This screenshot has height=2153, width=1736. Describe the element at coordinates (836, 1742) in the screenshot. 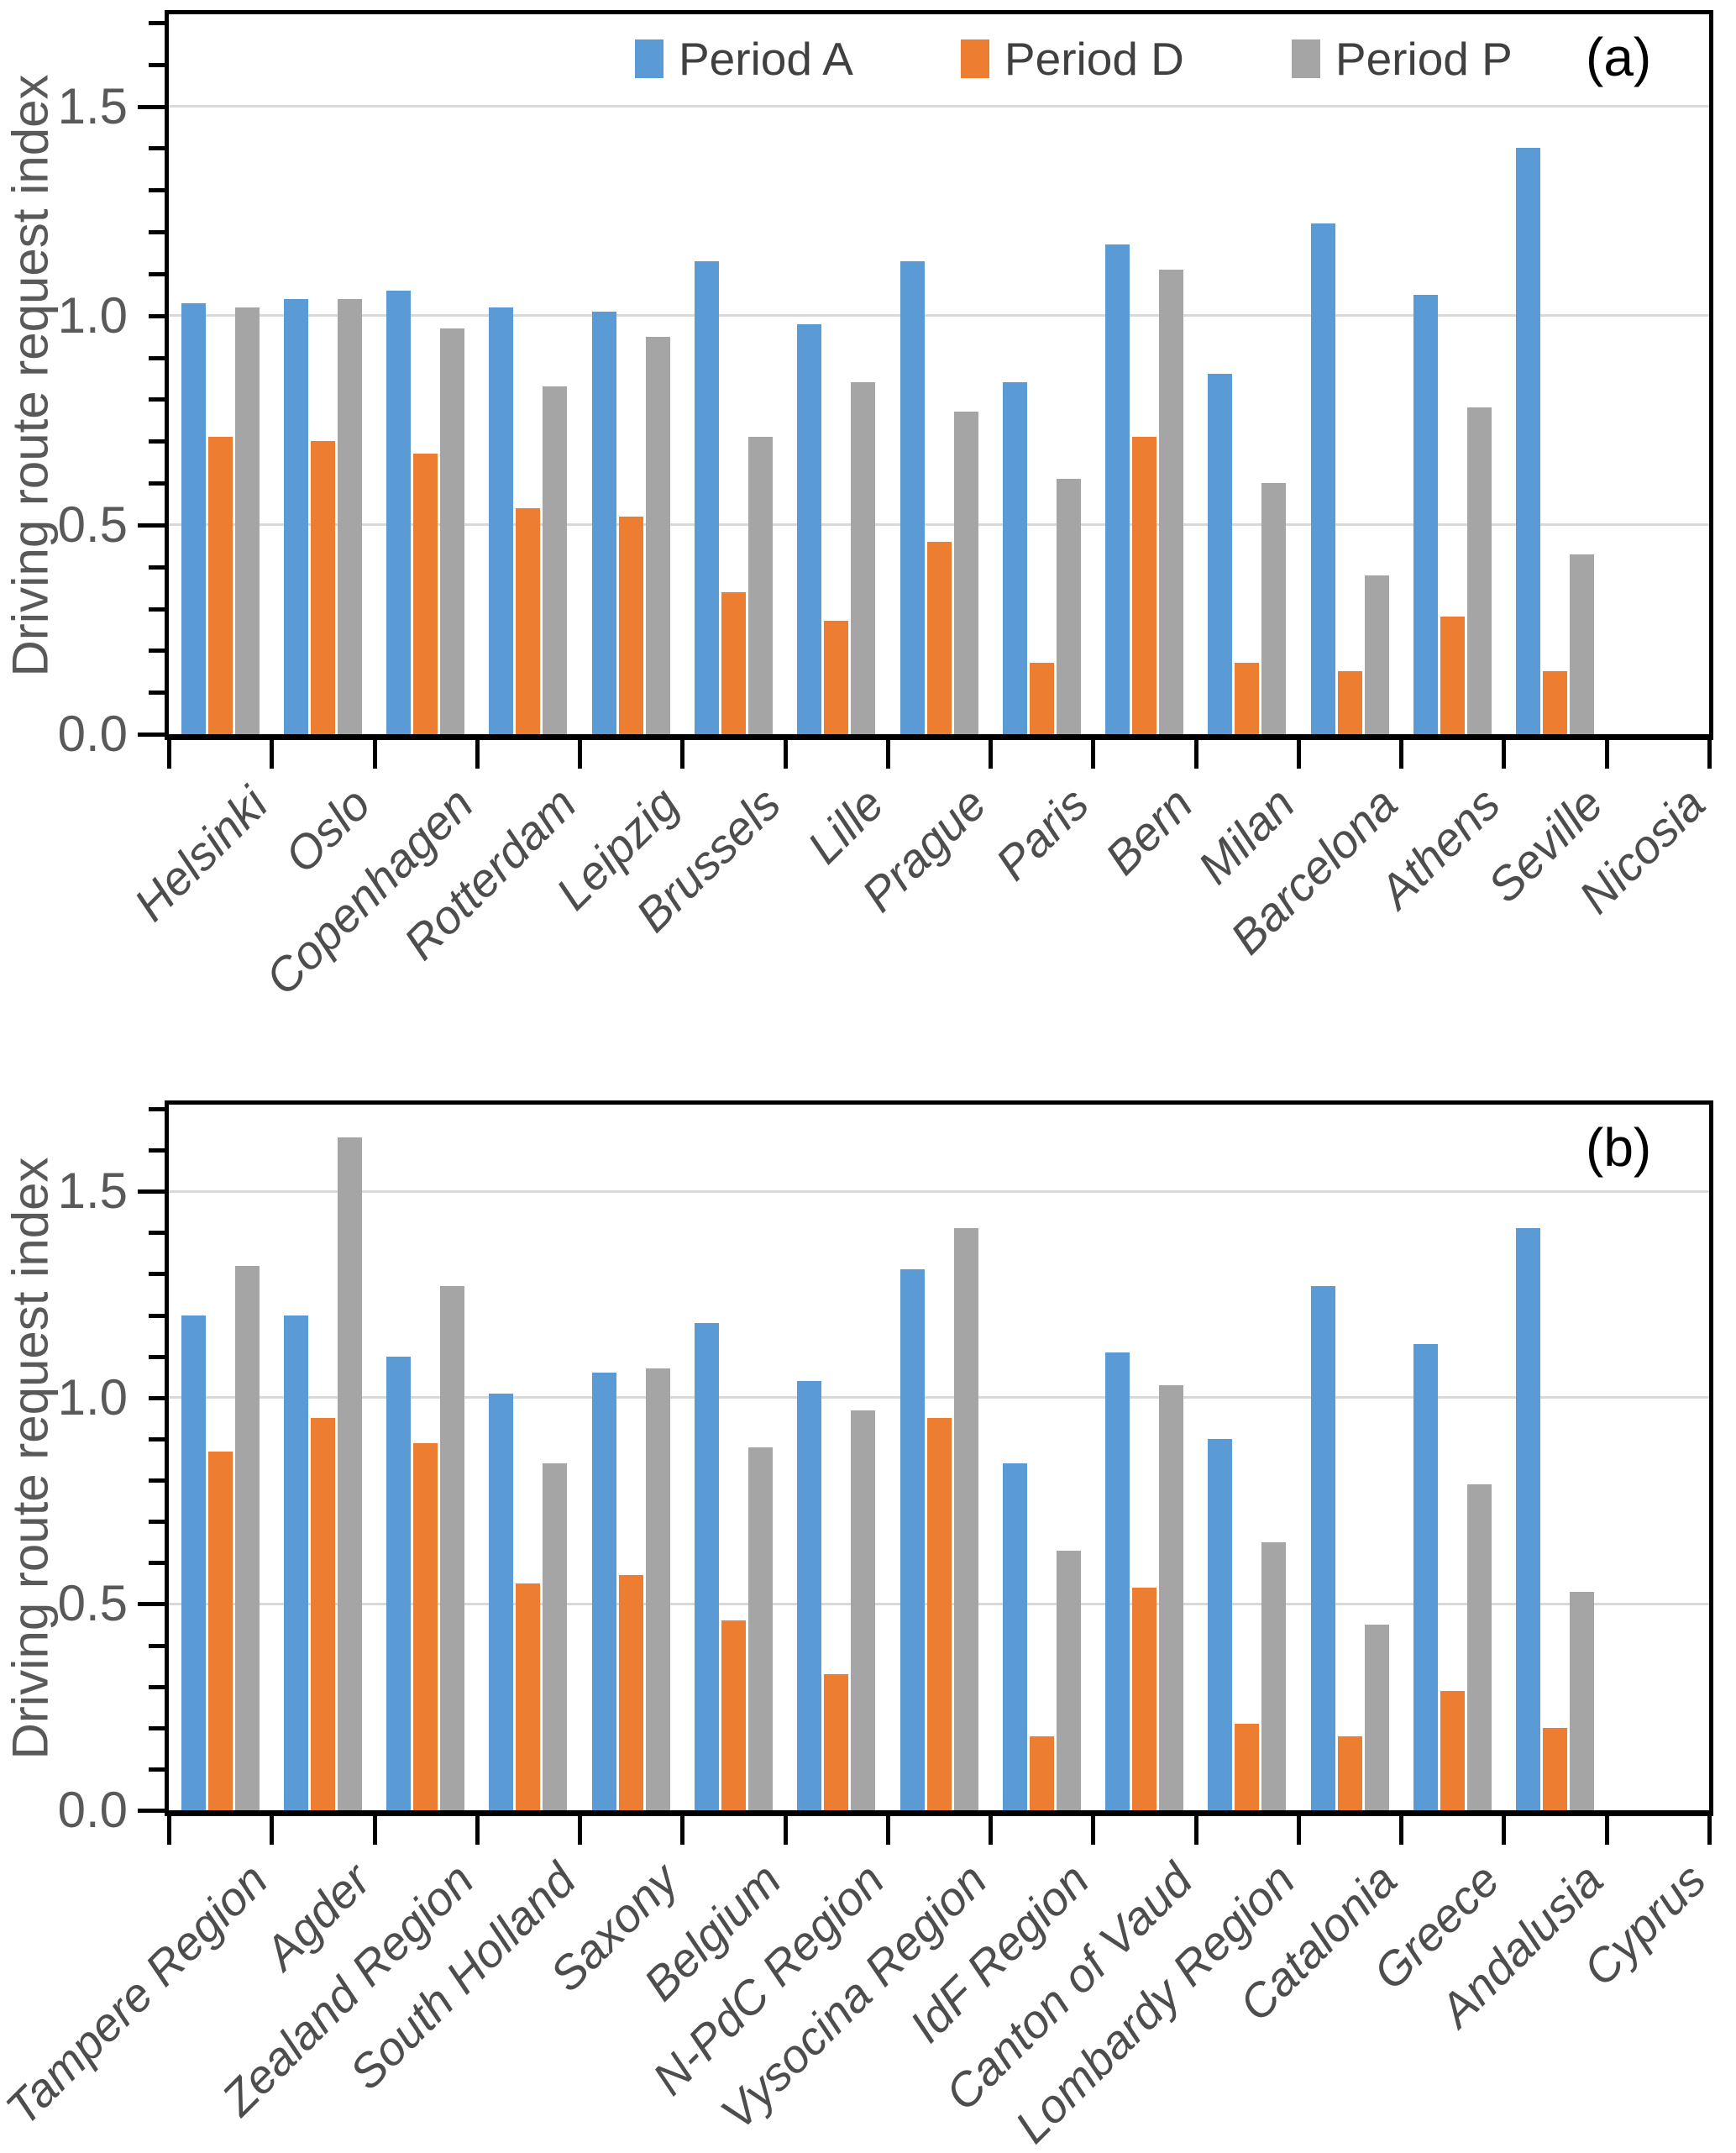

I see `bar-period-d-n-pdc-region` at that location.